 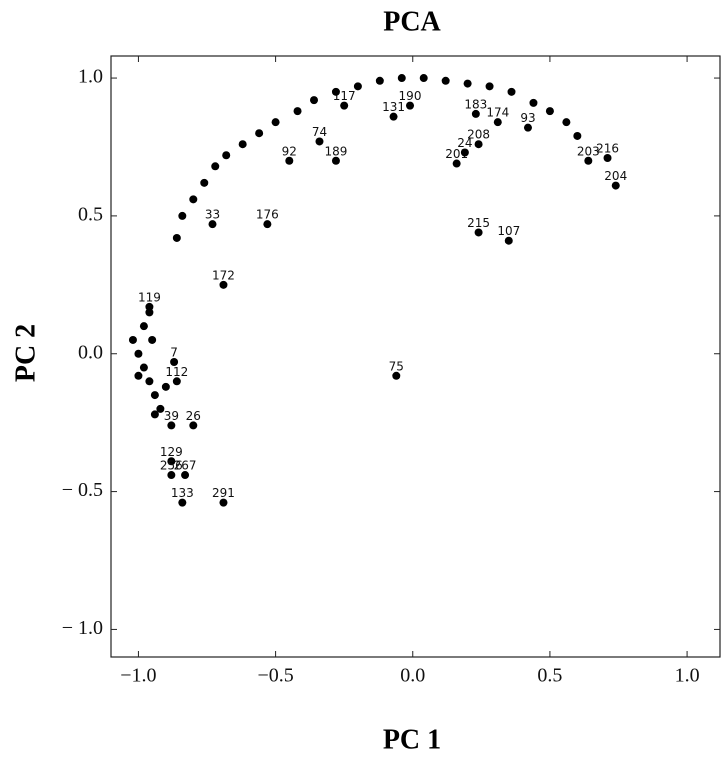 I want to click on point-label: 93, so click(x=527, y=118).